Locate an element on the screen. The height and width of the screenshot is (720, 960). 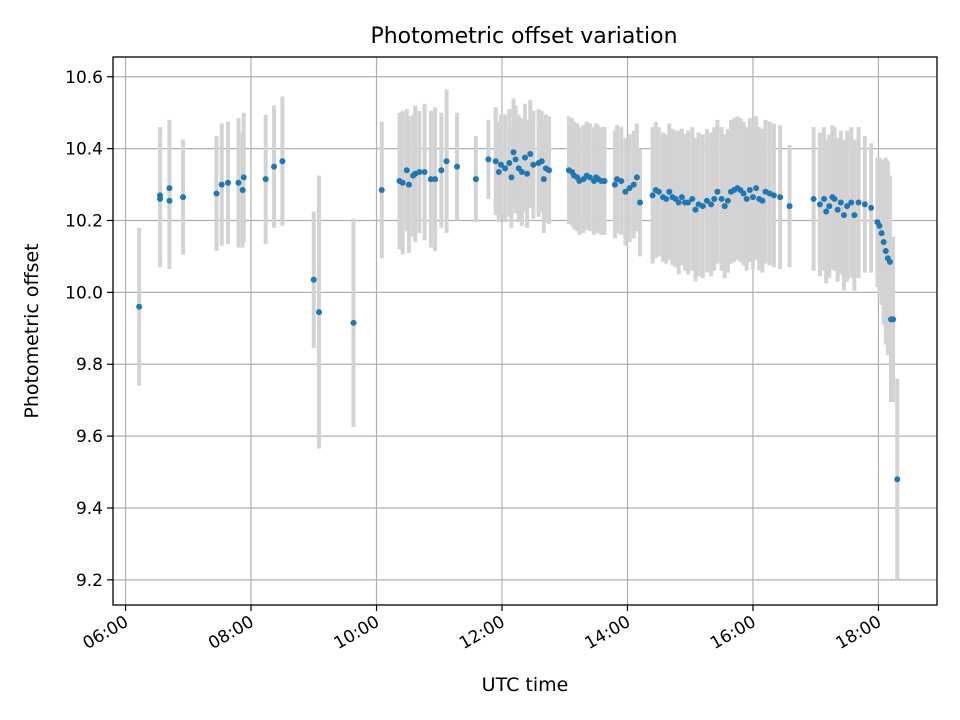
y-tick-label: 9.2 is located at coordinates (89, 581).